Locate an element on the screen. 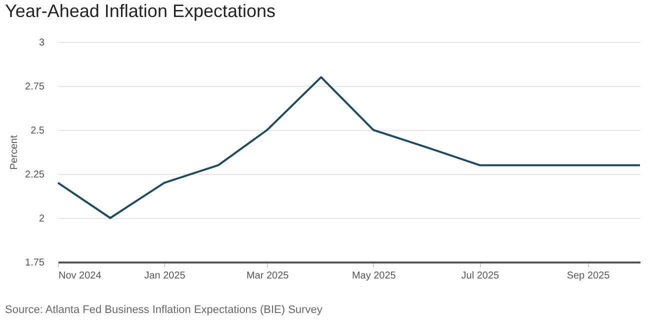 This screenshot has width=651, height=330. x-tick-label: Jul 2025 is located at coordinates (480, 276).